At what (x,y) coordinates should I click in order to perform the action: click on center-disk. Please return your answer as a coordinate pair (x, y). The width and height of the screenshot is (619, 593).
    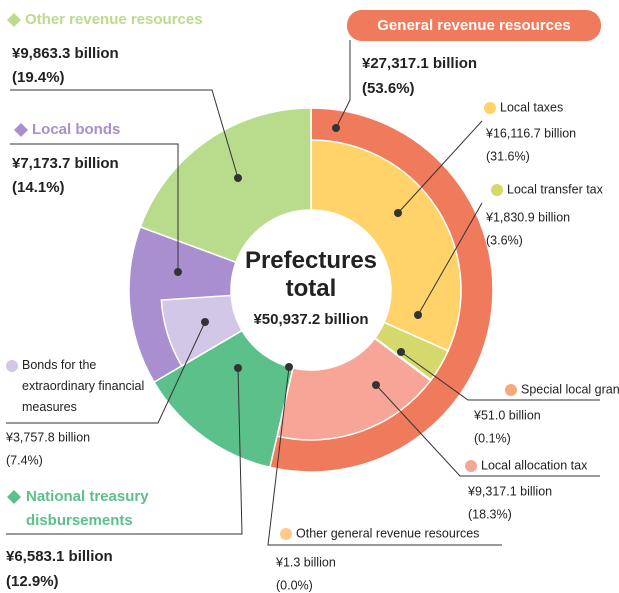
    Looking at the image, I should click on (311, 290).